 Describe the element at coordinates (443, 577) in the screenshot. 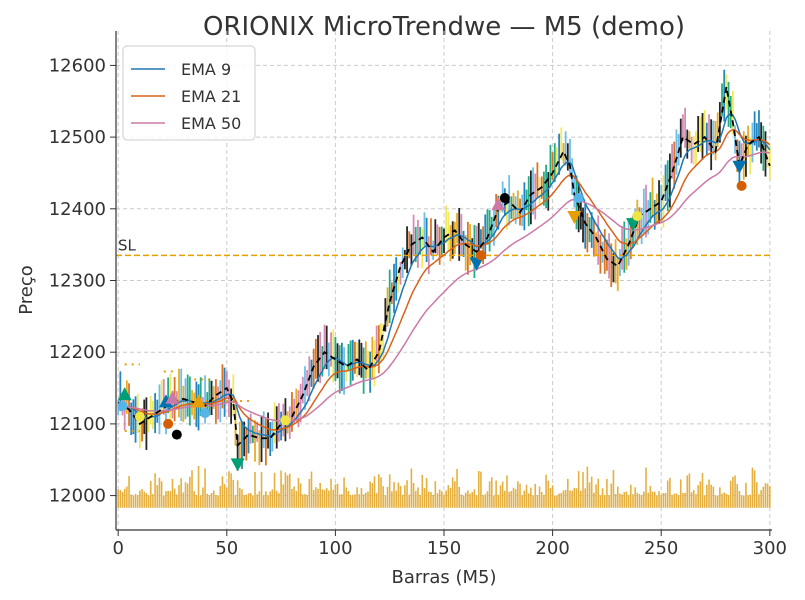

I see `x-axis-label: Barras (M5)` at that location.